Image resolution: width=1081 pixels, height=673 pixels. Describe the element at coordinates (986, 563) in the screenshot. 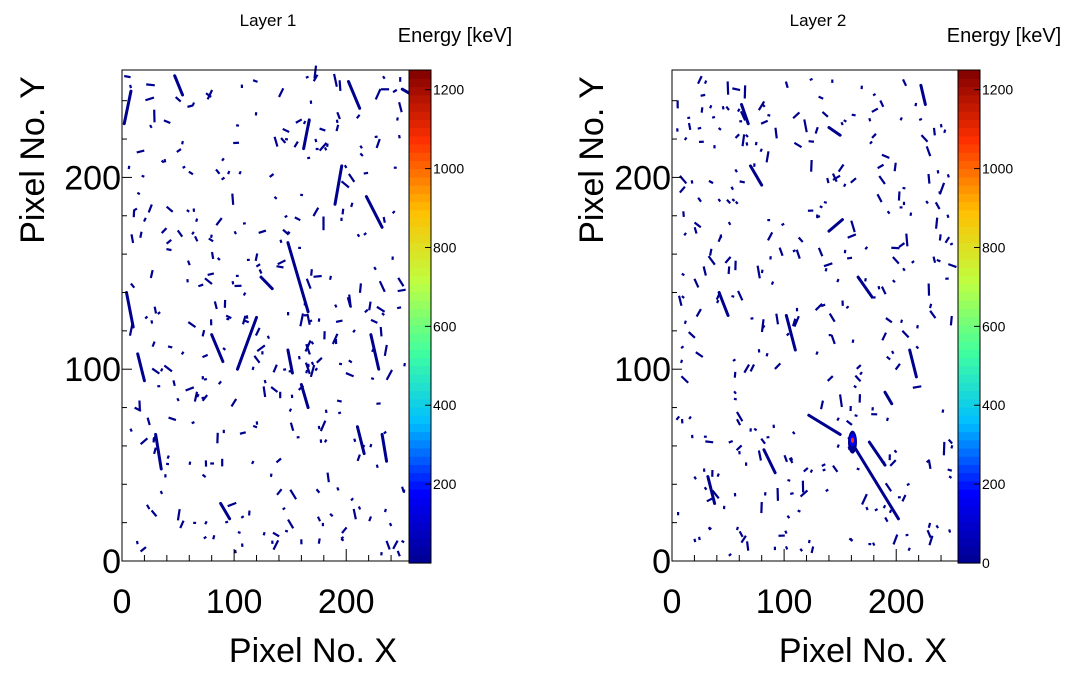

I see `colorbar-tick-label: 0` at that location.